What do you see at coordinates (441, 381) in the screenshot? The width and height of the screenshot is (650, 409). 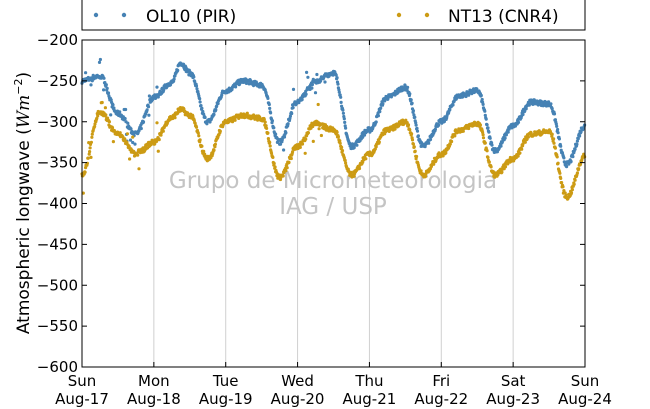 I see `x-tick-label-day: Fri` at bounding box center [441, 381].